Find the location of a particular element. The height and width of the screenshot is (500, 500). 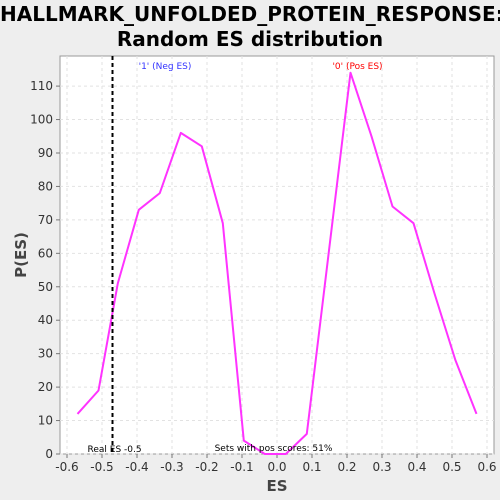

x-tick-label: -0.5 is located at coordinates (101, 467).